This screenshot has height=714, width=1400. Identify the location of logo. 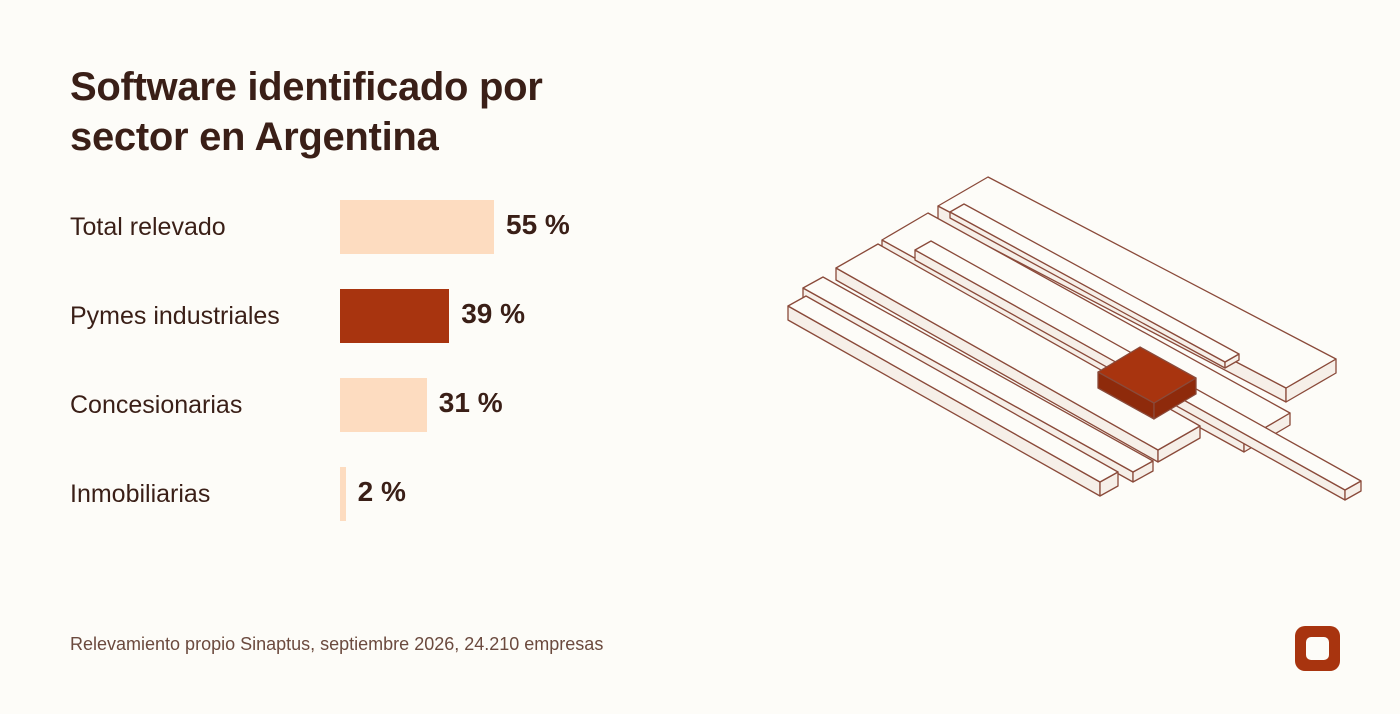
(1317, 648).